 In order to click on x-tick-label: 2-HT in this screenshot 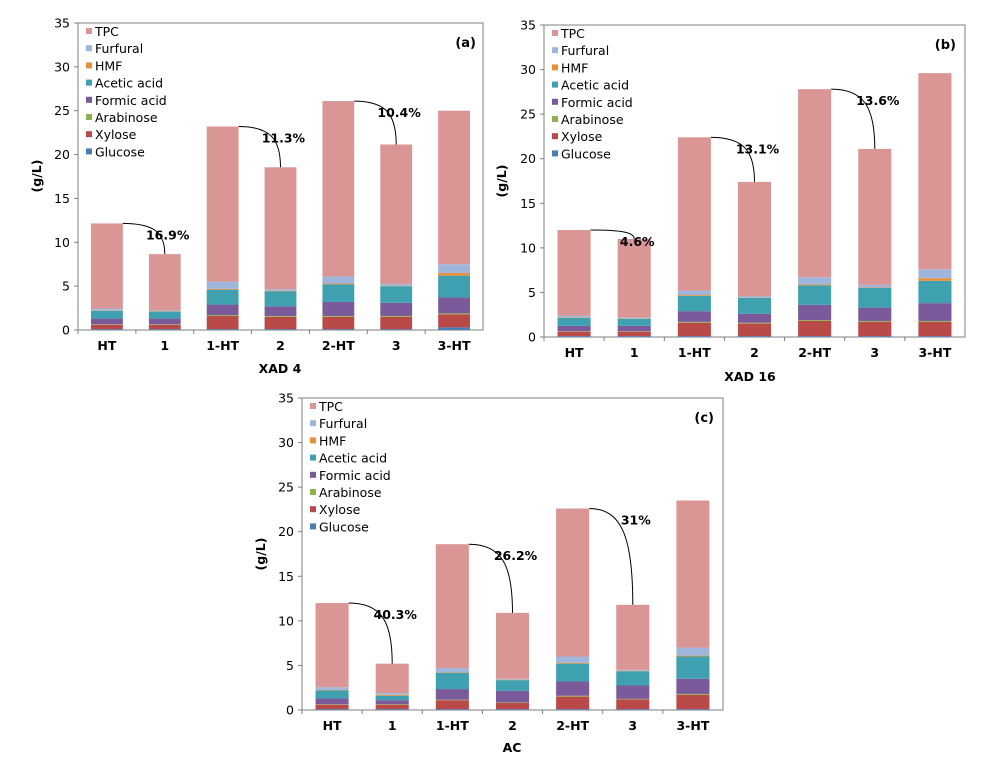, I will do `click(572, 725)`.